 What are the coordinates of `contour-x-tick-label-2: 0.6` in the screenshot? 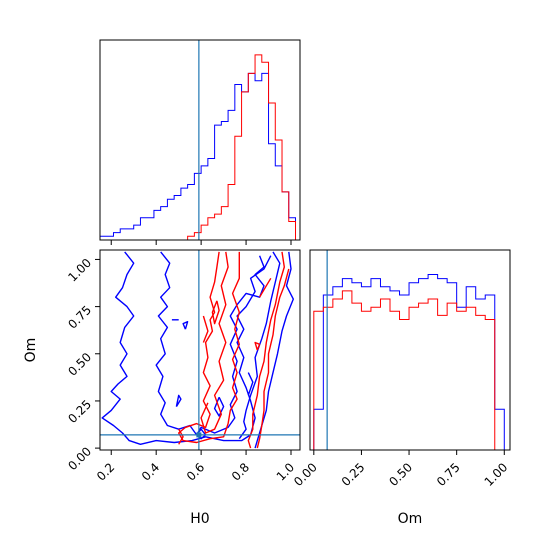 It's located at (195, 471).